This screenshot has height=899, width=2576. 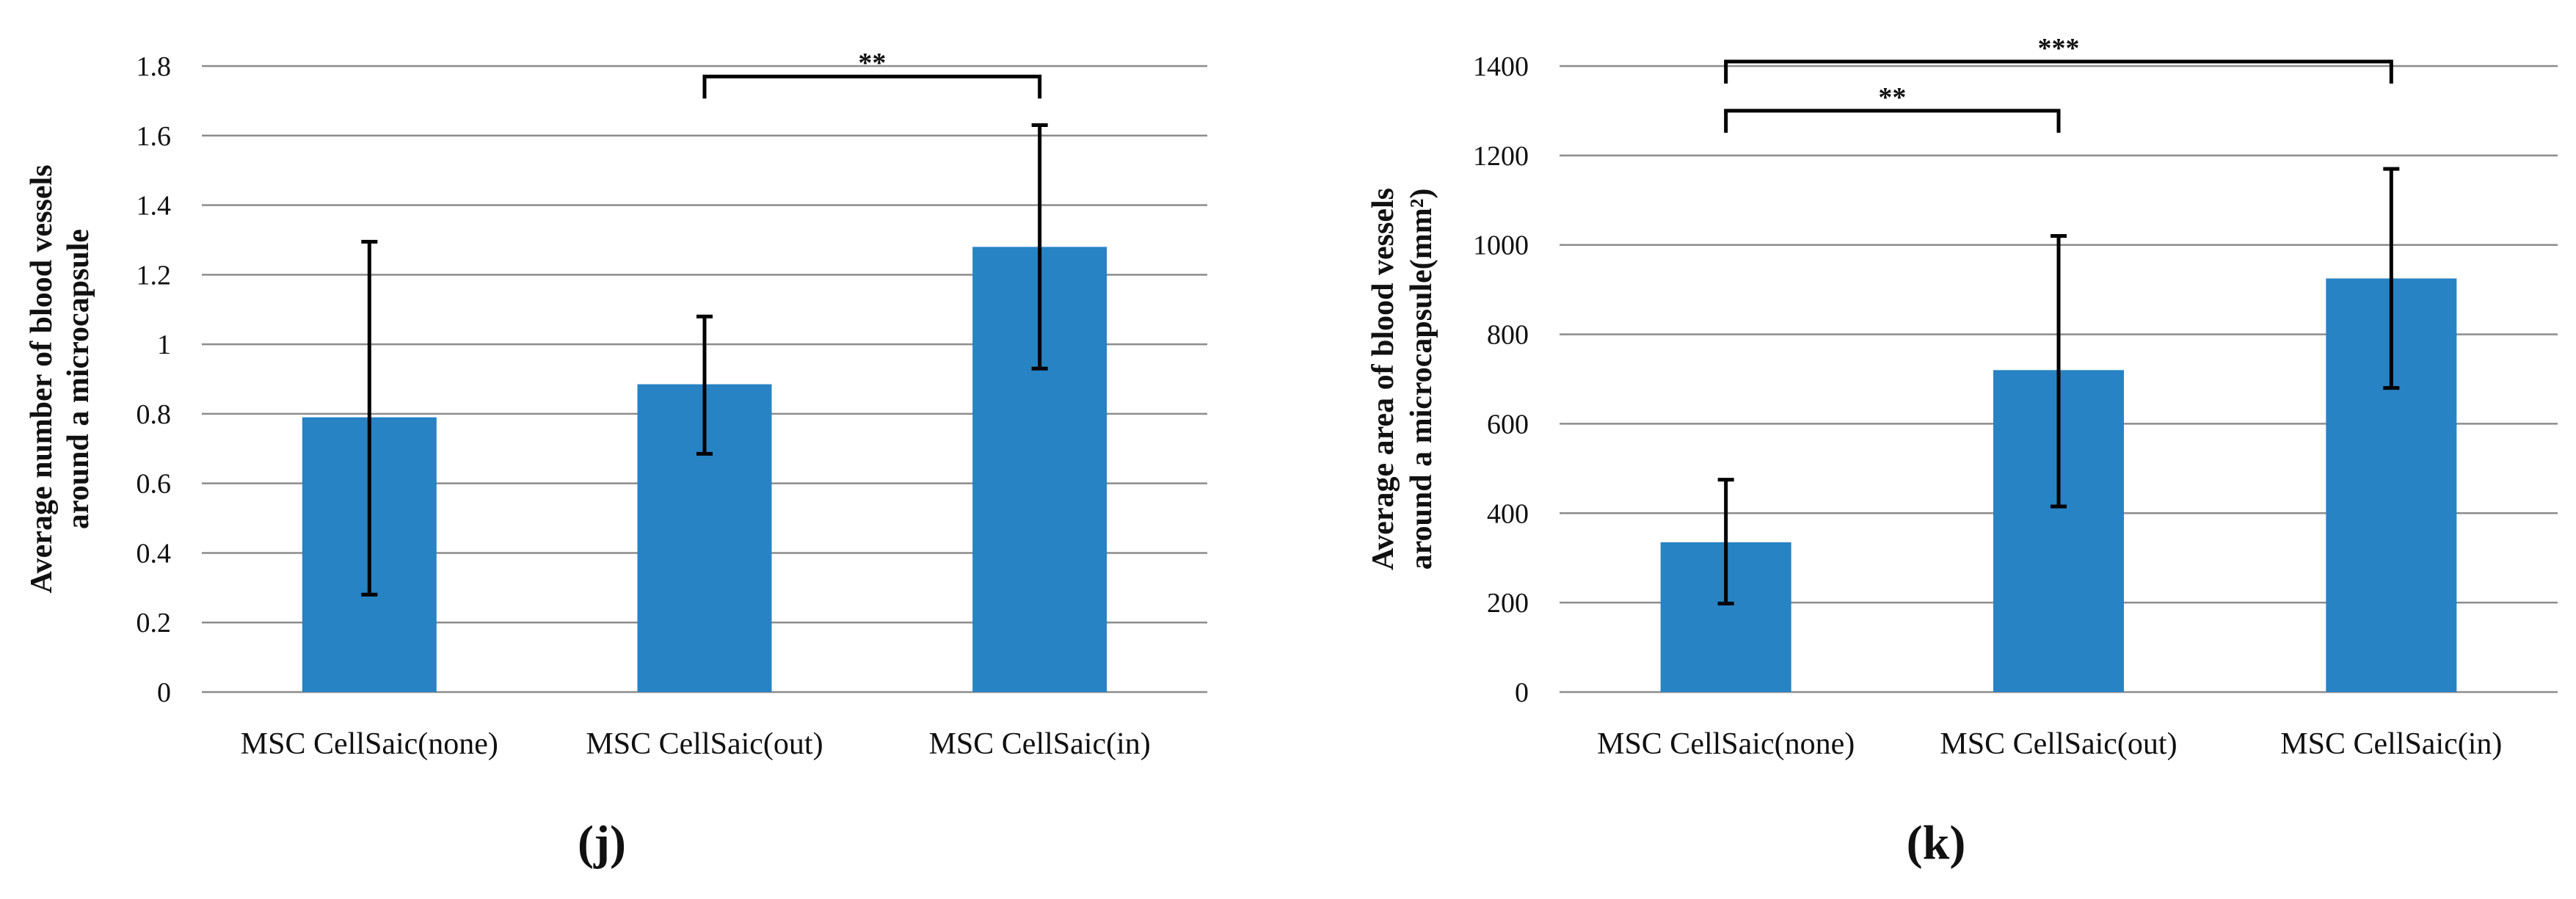 What do you see at coordinates (1508, 603) in the screenshot?
I see `y-tick-label: 200` at bounding box center [1508, 603].